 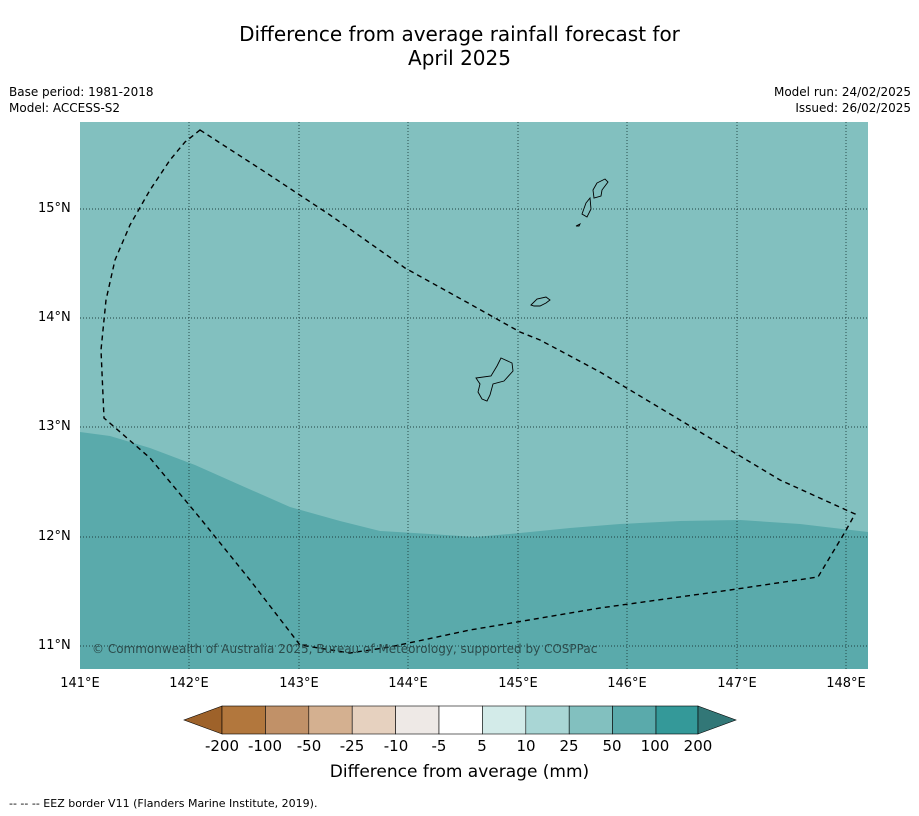 What do you see at coordinates (494, 379) in the screenshot?
I see `island-guam` at bounding box center [494, 379].